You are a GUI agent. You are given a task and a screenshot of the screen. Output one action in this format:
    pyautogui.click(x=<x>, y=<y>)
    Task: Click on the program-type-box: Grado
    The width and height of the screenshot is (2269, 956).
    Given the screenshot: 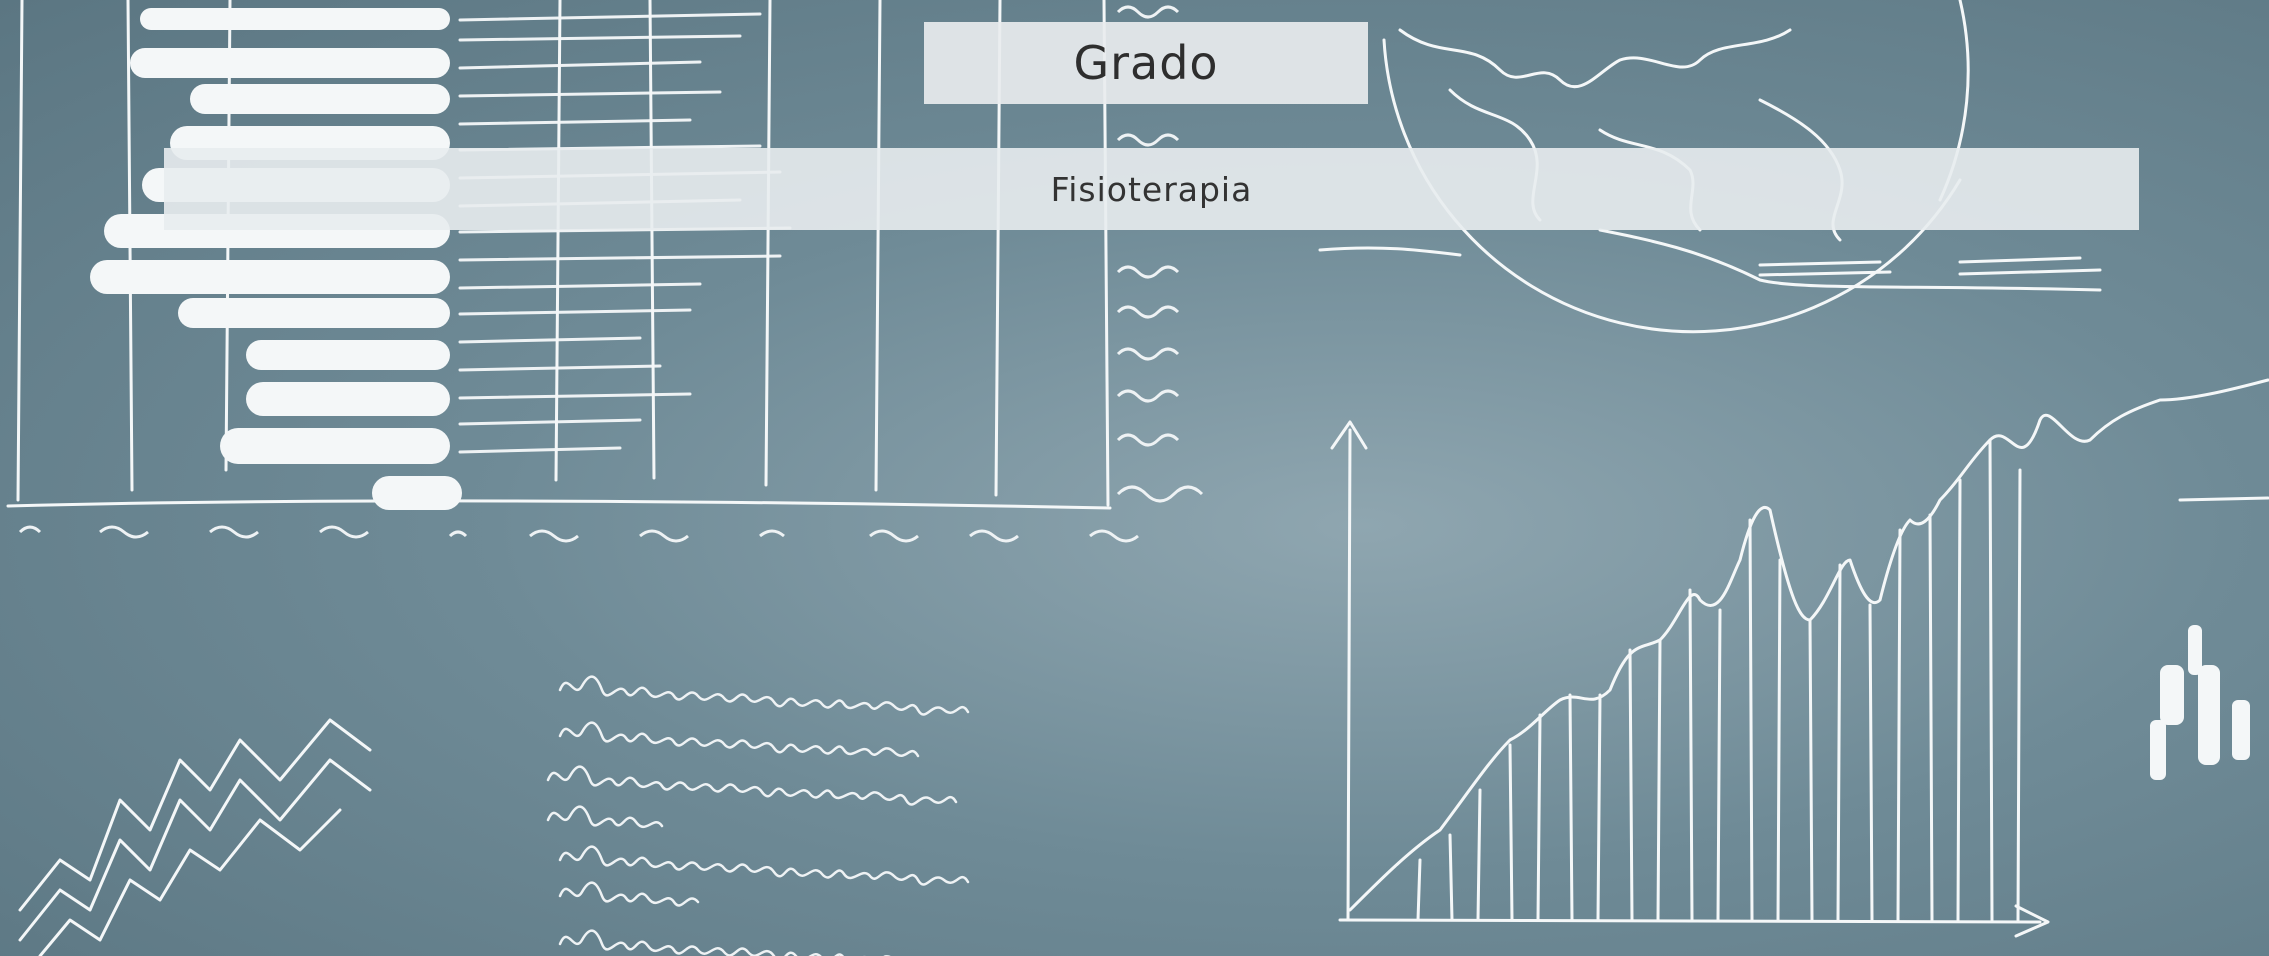 What is the action you would take?
    pyautogui.click(x=1146, y=63)
    